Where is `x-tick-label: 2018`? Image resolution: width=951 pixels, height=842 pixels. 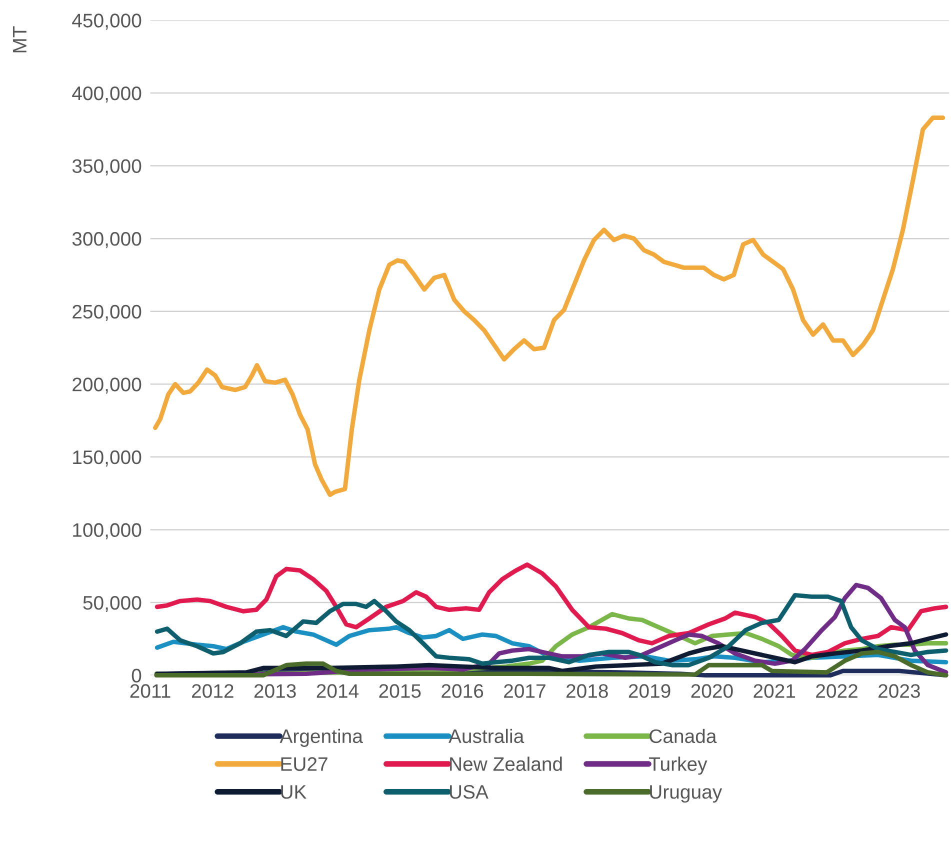
x-tick-label: 2018 is located at coordinates (587, 691).